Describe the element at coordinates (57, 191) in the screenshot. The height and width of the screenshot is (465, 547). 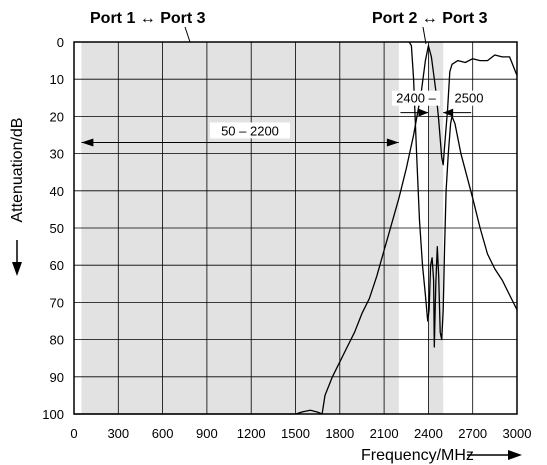
I see `y-tick-label: 40` at that location.